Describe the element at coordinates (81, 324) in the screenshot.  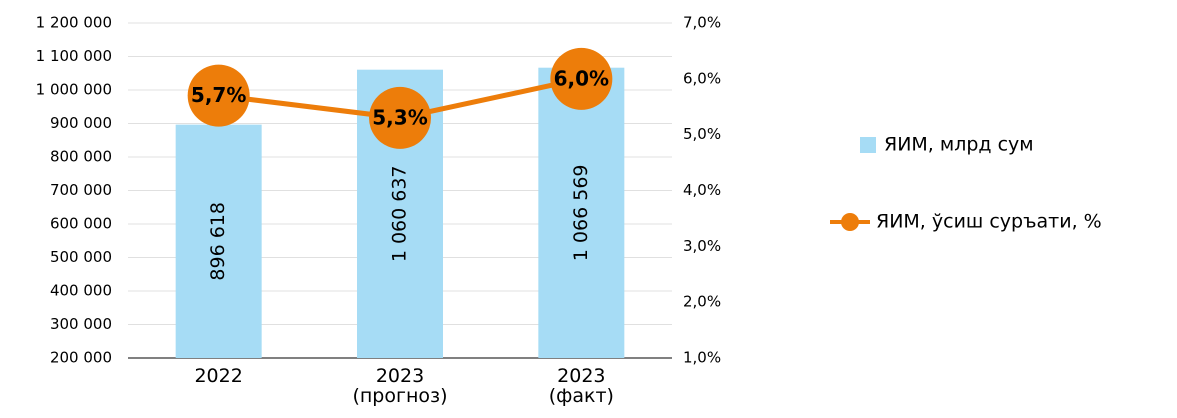
I see `y-tick-label: 300 000` at that location.